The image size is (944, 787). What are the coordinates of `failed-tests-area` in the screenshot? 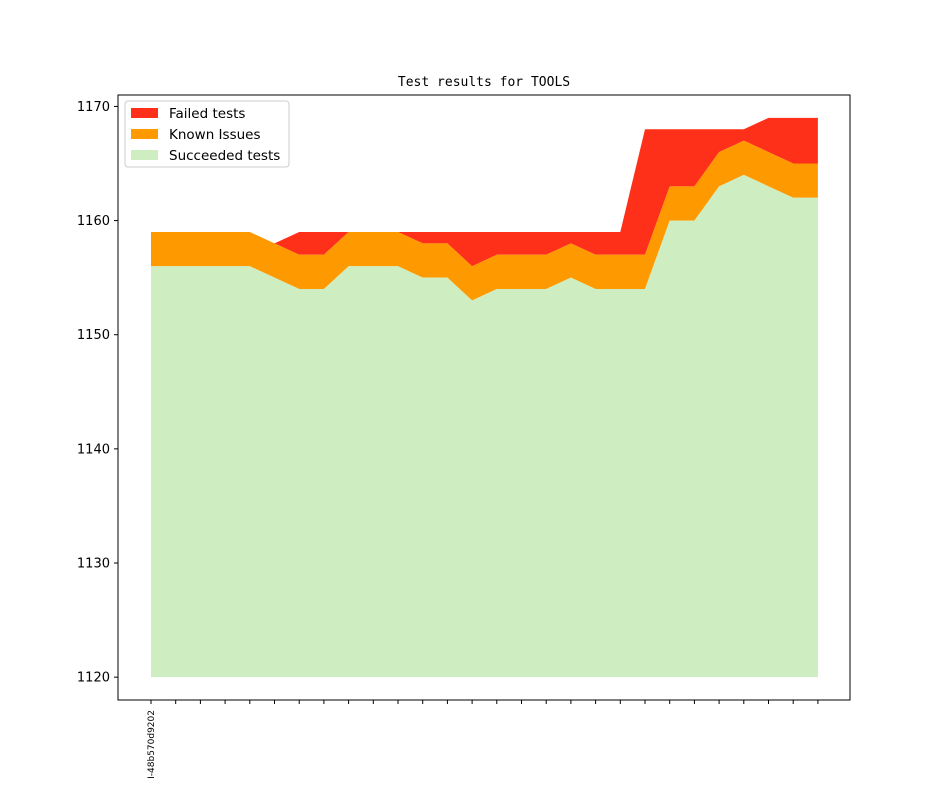 It's located at (484, 192).